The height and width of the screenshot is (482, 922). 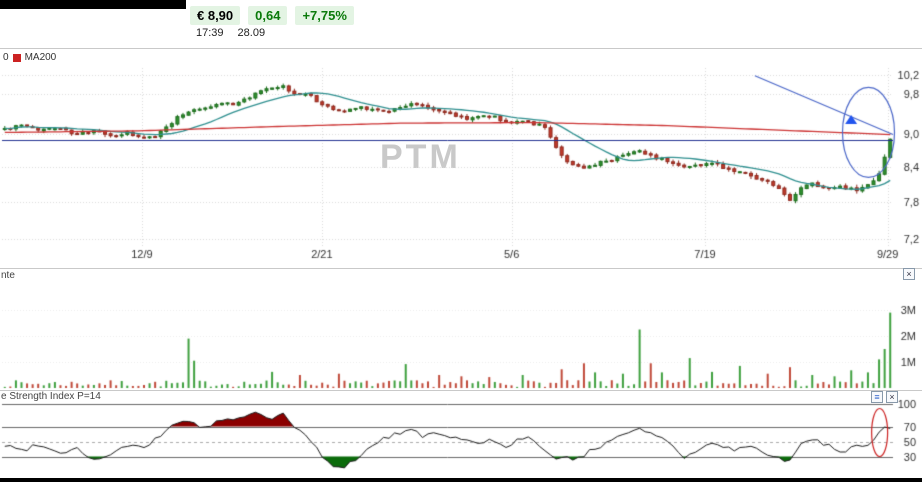 What do you see at coordinates (877, 397) in the screenshot?
I see `rsi-settings-button: ≡` at bounding box center [877, 397].